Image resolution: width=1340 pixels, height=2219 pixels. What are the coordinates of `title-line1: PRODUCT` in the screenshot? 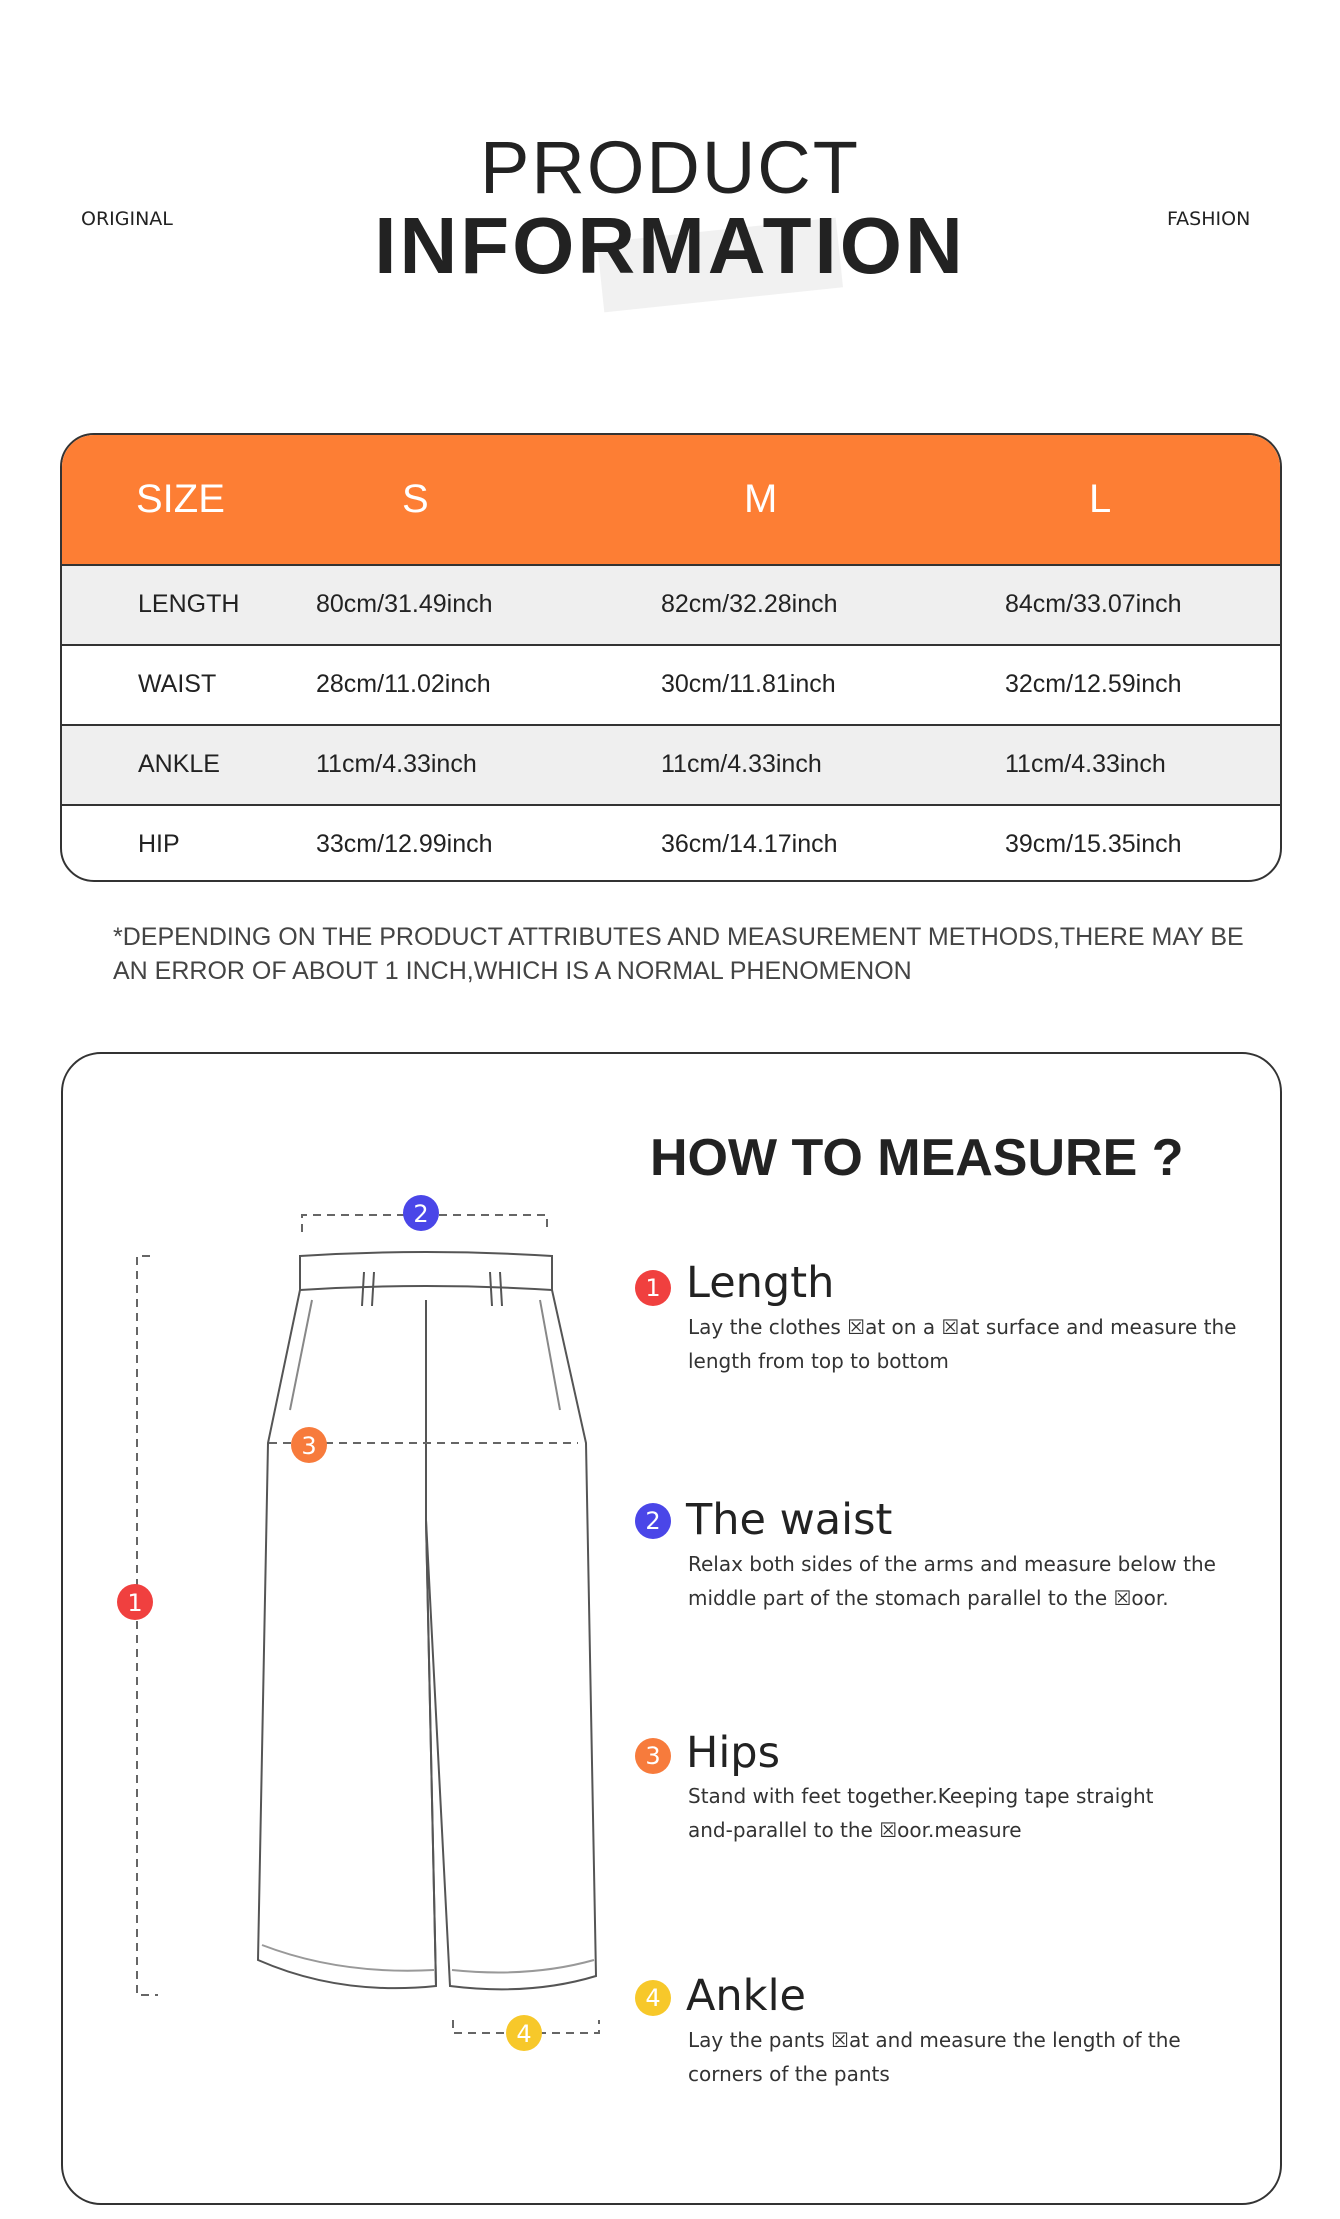 It's located at (670, 167).